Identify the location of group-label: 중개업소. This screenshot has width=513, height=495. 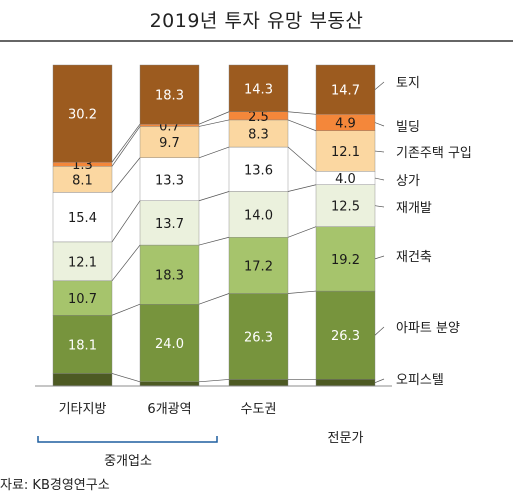
(128, 461).